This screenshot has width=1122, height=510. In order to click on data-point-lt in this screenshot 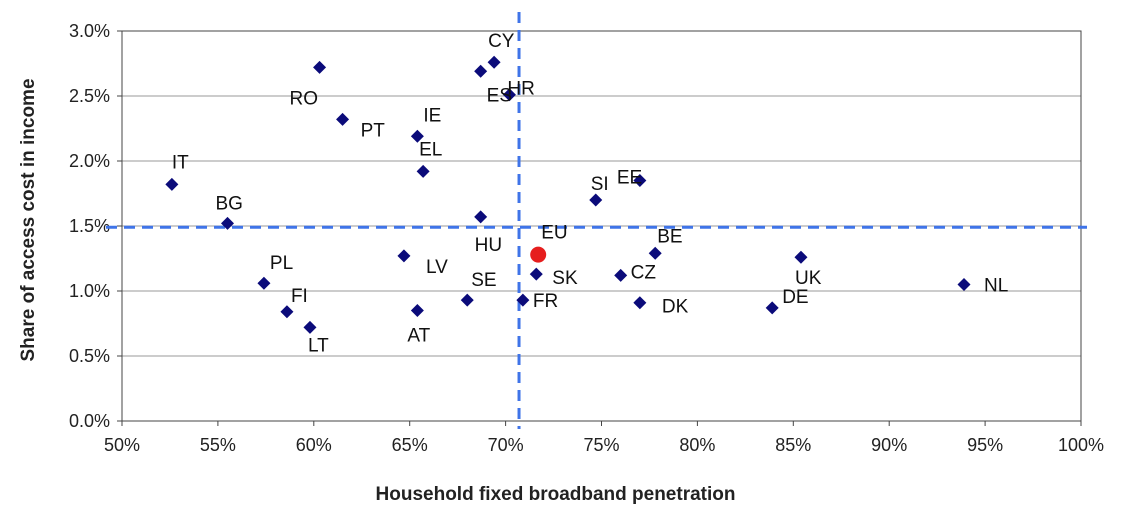, I will do `click(310, 327)`.